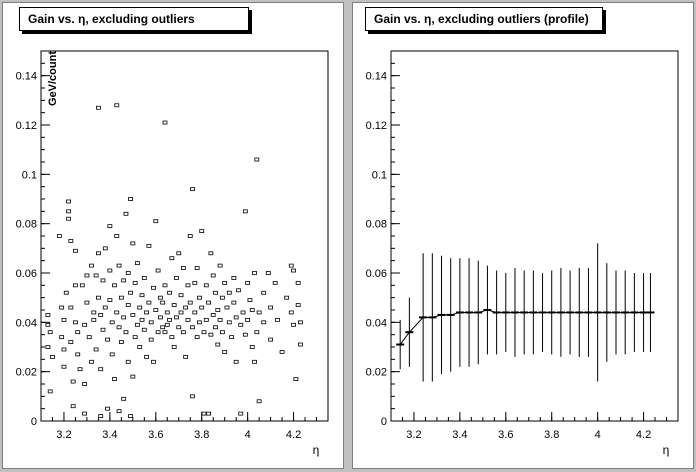 The image size is (696, 472). What do you see at coordinates (384, 422) in the screenshot?
I see `y-tick-label: 0` at bounding box center [384, 422].